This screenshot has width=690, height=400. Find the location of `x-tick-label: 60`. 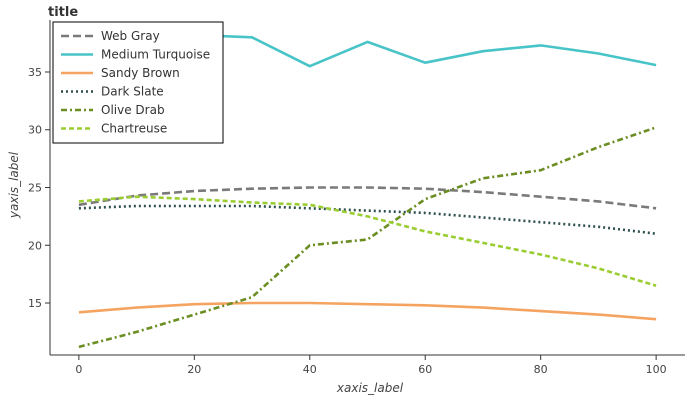

x-tick-label: 60 is located at coordinates (425, 369).